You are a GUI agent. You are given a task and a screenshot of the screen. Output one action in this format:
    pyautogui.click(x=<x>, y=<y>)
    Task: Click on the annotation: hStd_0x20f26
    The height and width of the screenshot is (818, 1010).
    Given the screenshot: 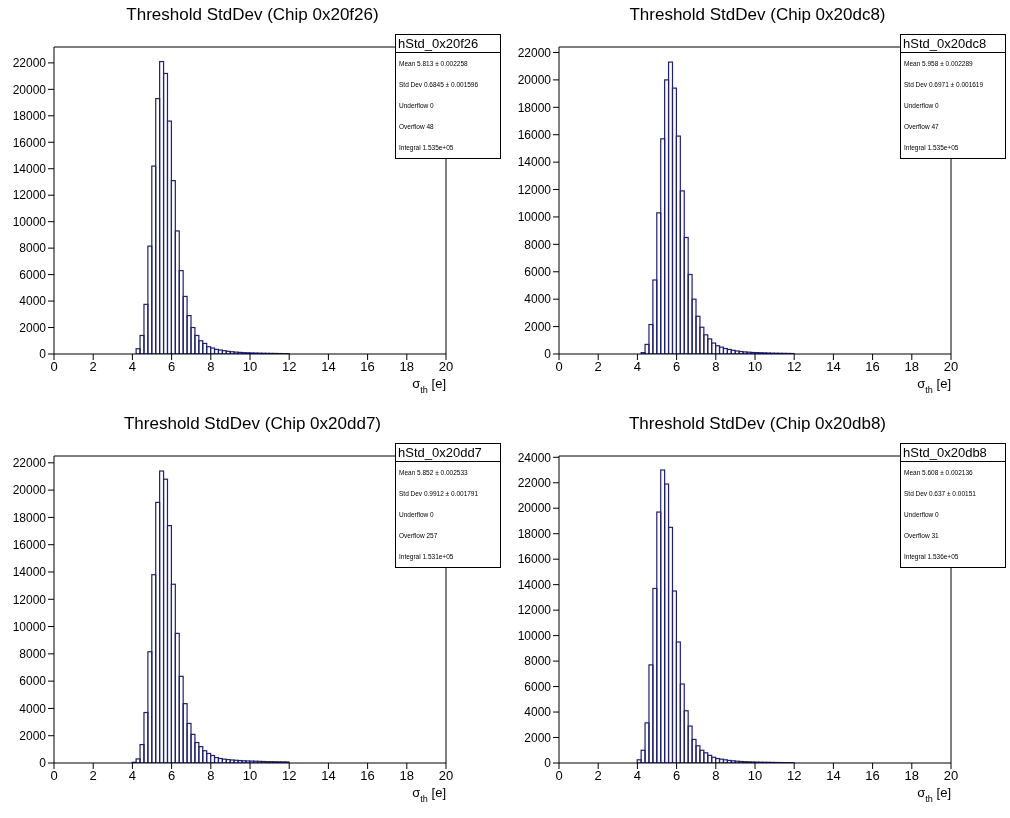 What is the action you would take?
    pyautogui.click(x=448, y=44)
    